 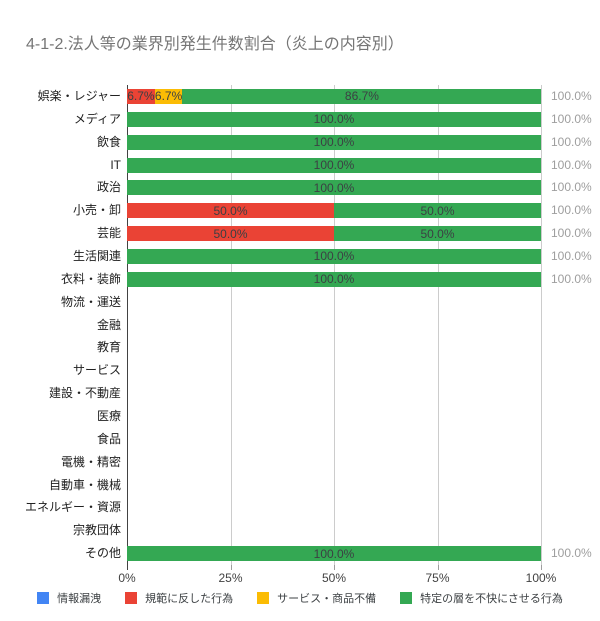 I want to click on category-label: エネルギー・資源, so click(x=72, y=507).